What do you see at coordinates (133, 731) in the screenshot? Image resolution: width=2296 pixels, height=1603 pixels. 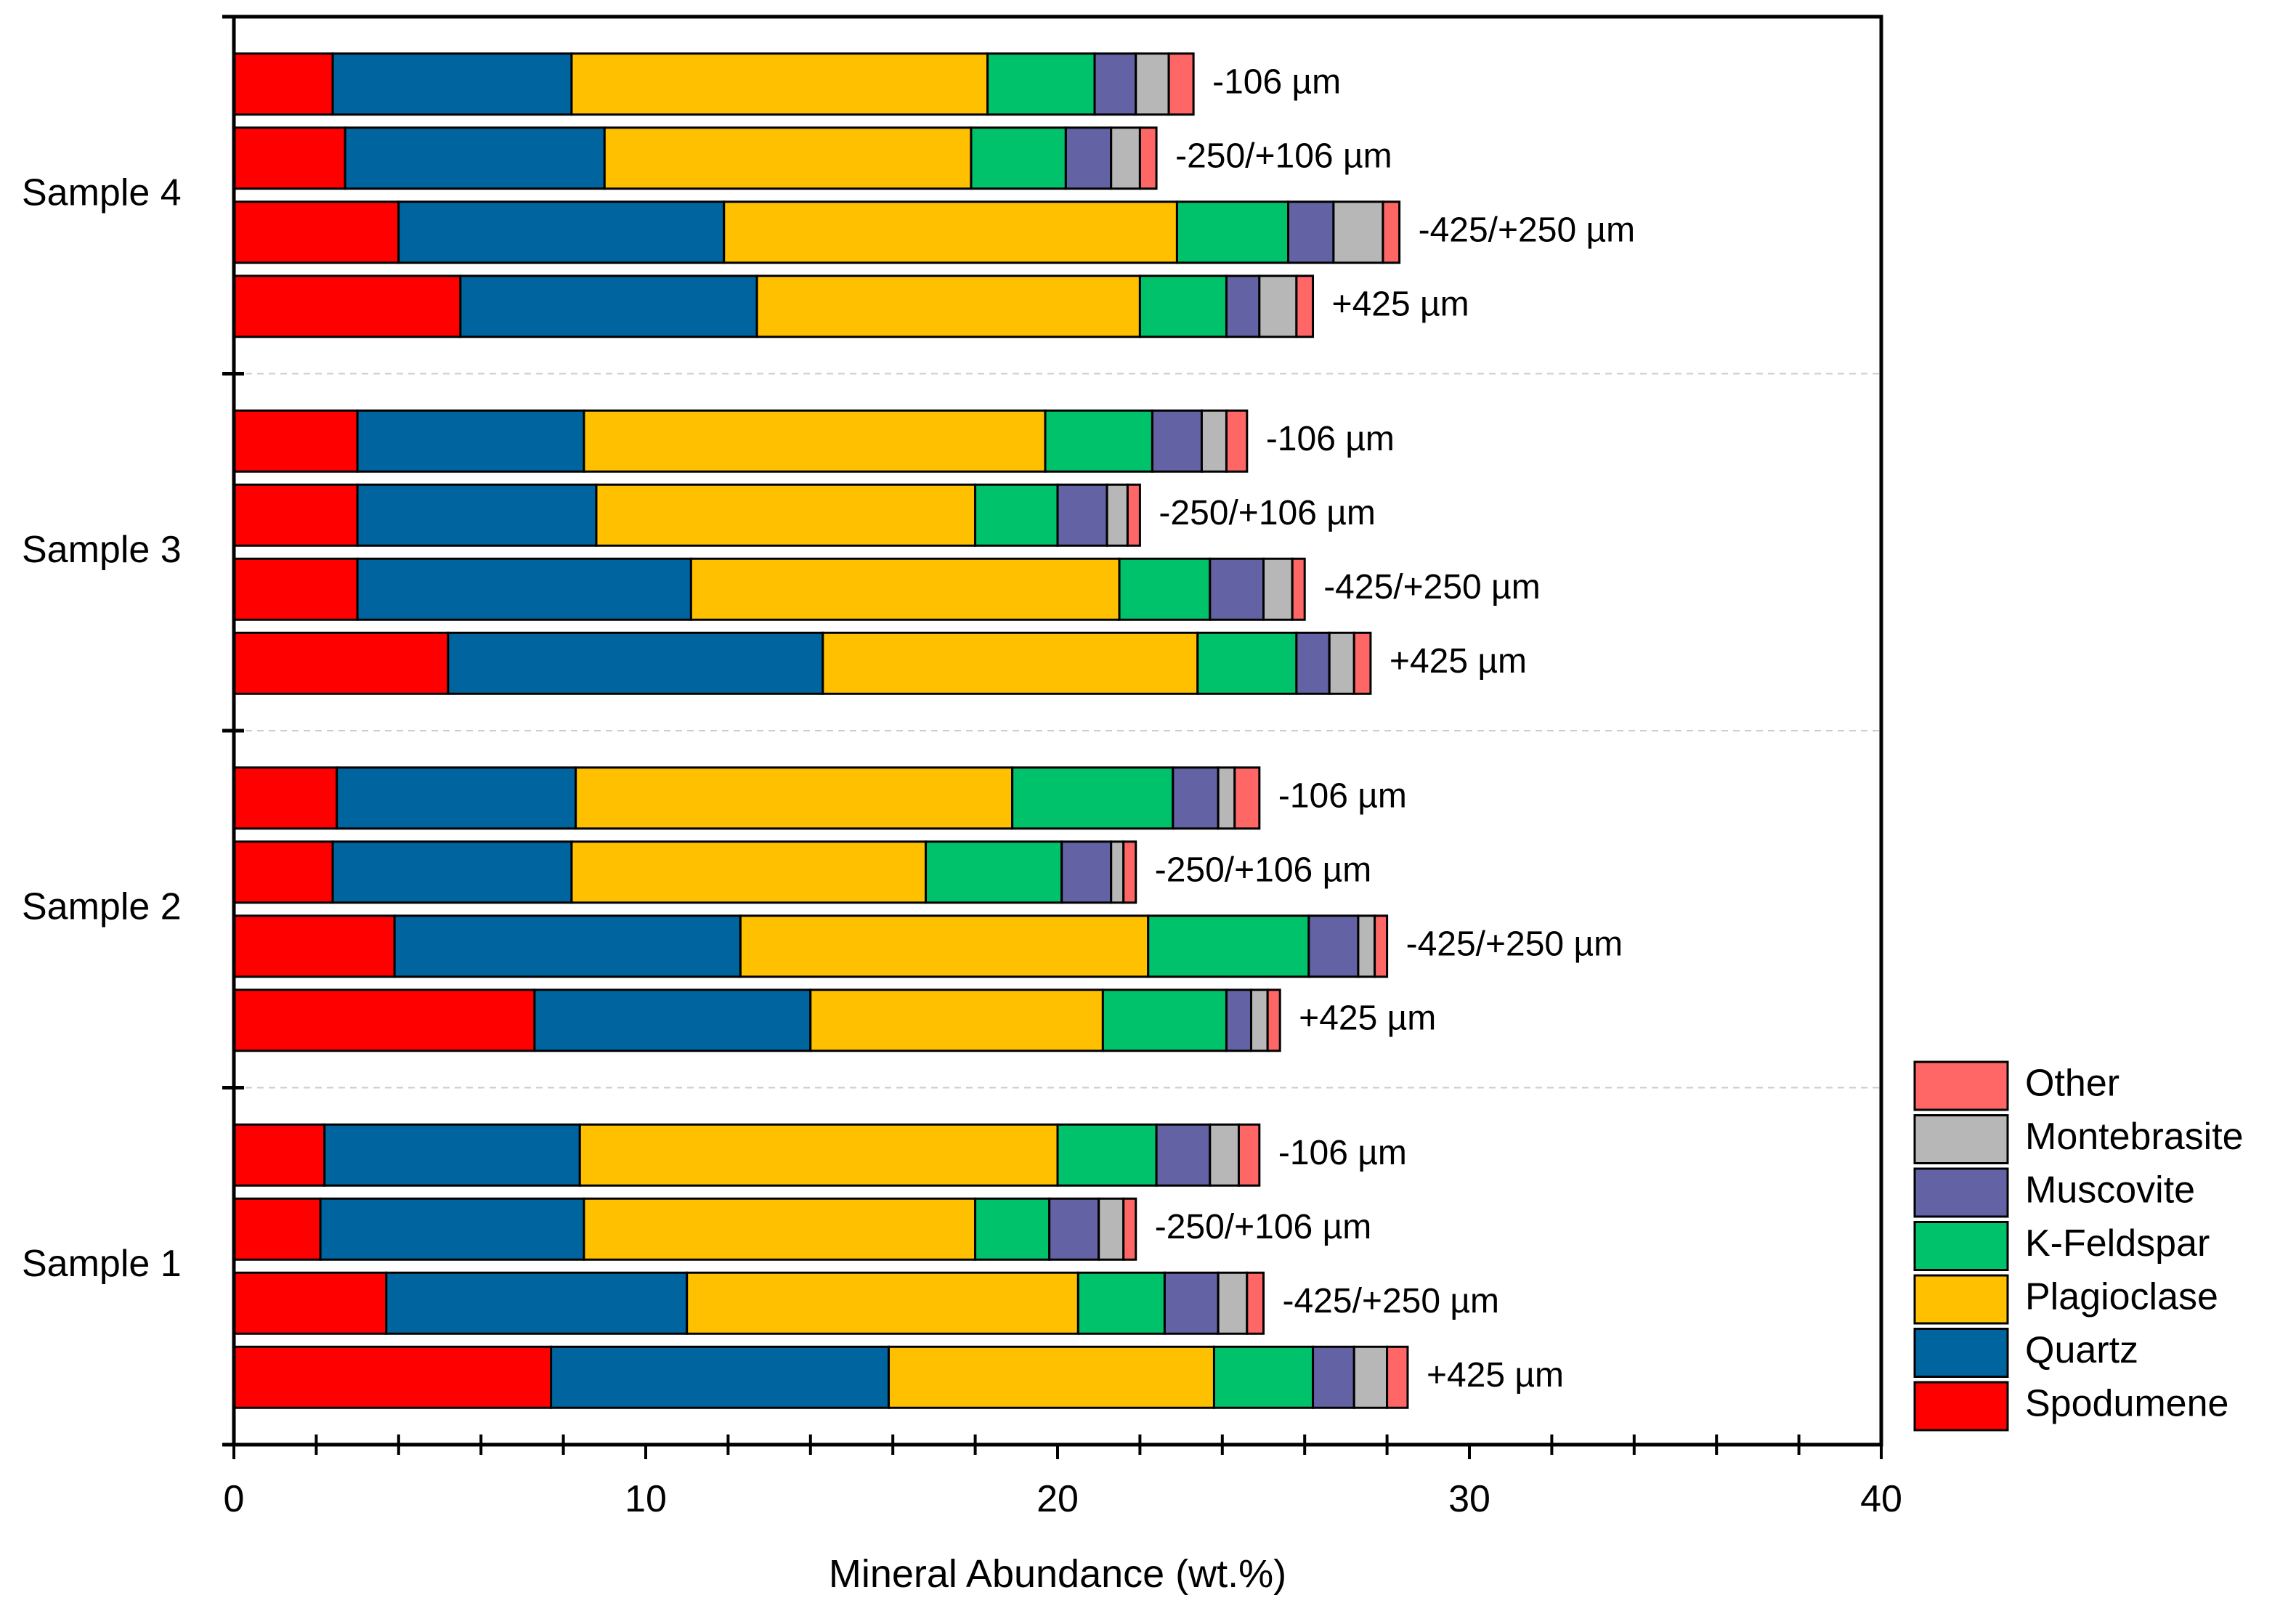 I see `y-axis: Sample 4 Sample 3 Sample 2 Sample 1` at bounding box center [133, 731].